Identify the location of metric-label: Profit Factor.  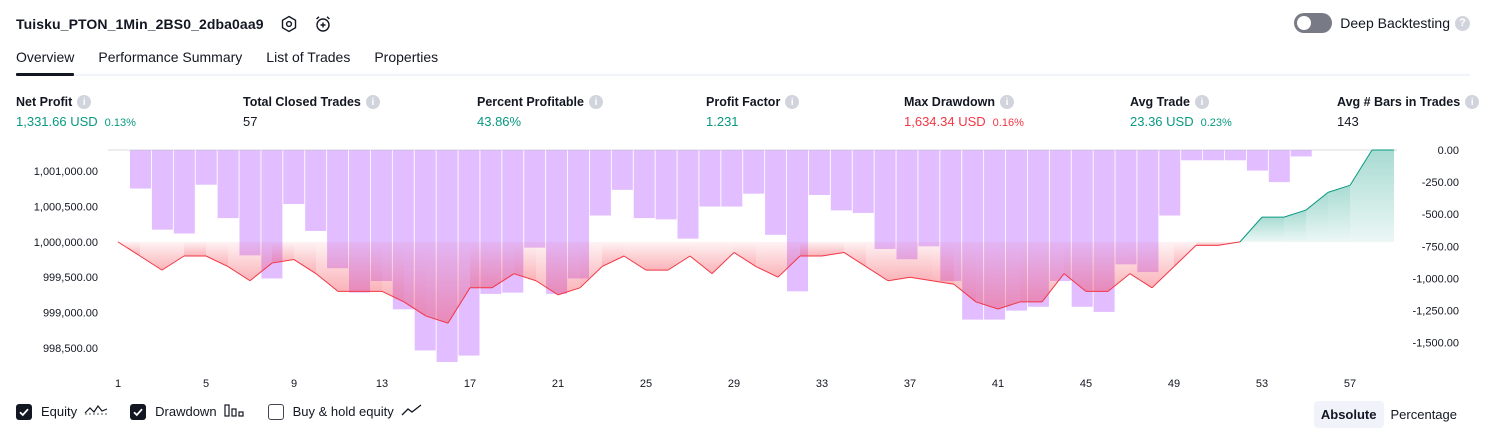
(743, 102).